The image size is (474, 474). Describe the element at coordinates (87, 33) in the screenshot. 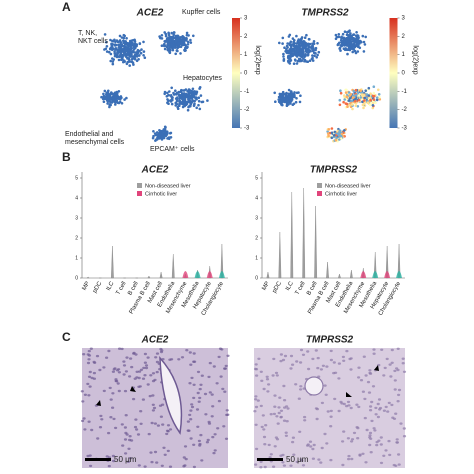

I see `cluster-label: T, NK,` at that location.